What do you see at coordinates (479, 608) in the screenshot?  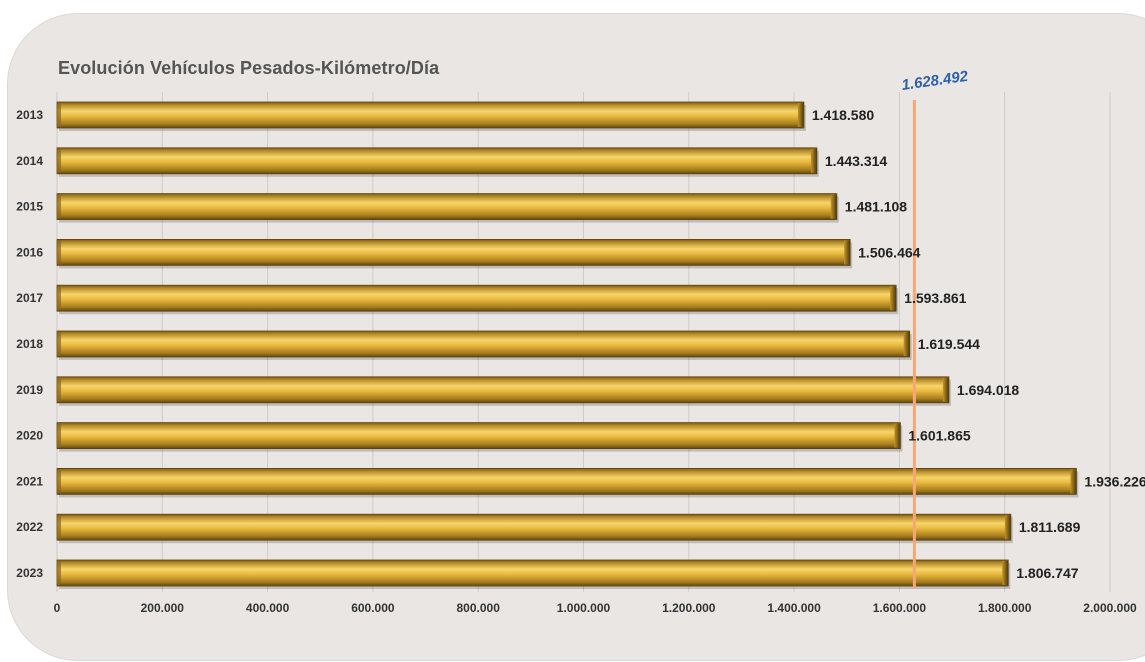 I see `x-tick-label: 800.000` at bounding box center [479, 608].